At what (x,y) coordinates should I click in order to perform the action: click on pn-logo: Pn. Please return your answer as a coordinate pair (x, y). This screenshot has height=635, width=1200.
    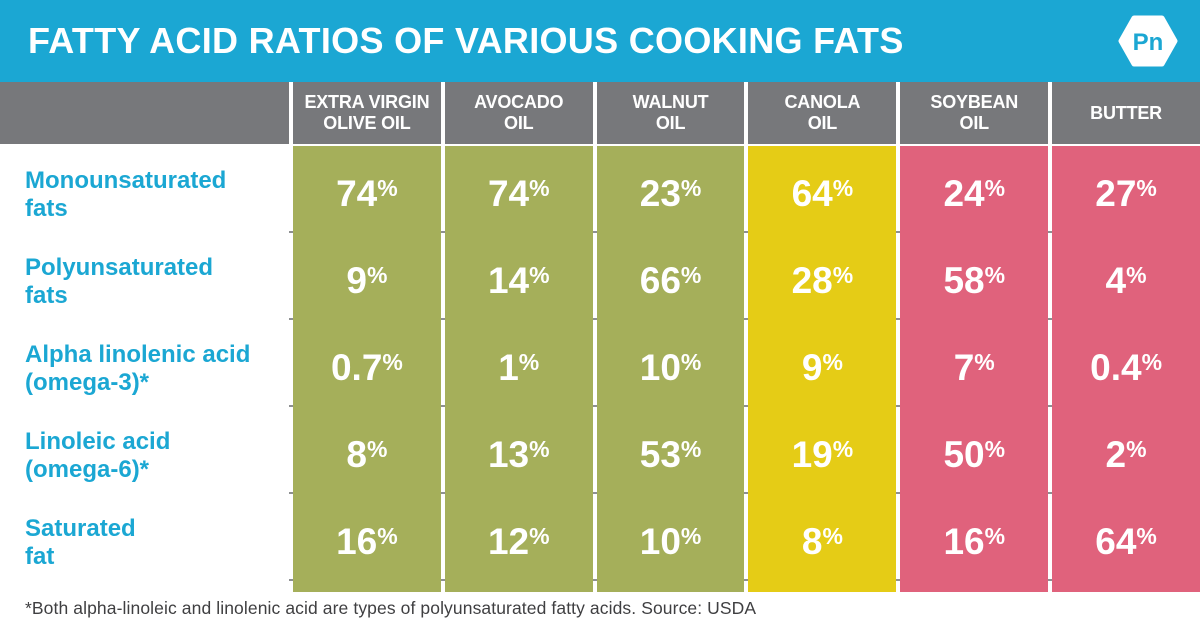
    Looking at the image, I should click on (1148, 41).